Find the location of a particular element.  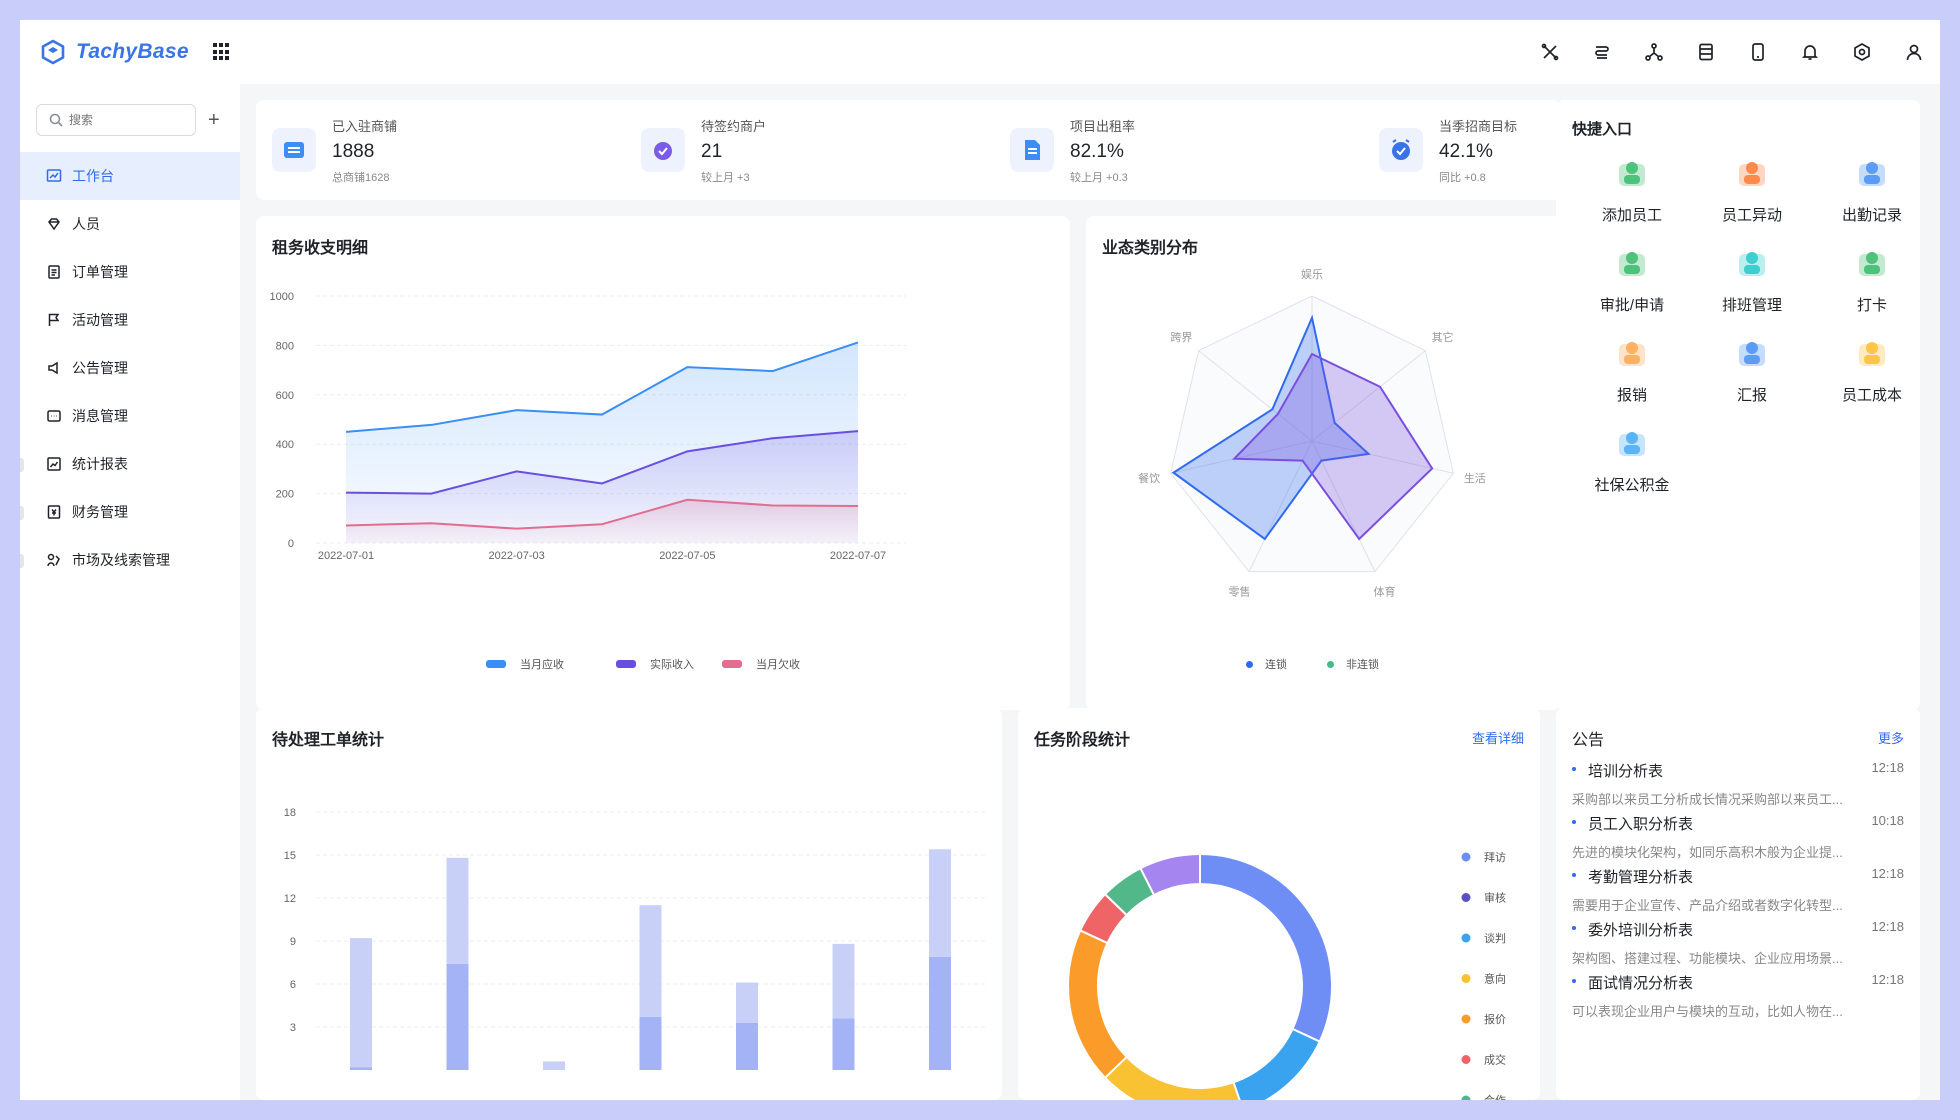

brand: TachyBase is located at coordinates (114, 52).